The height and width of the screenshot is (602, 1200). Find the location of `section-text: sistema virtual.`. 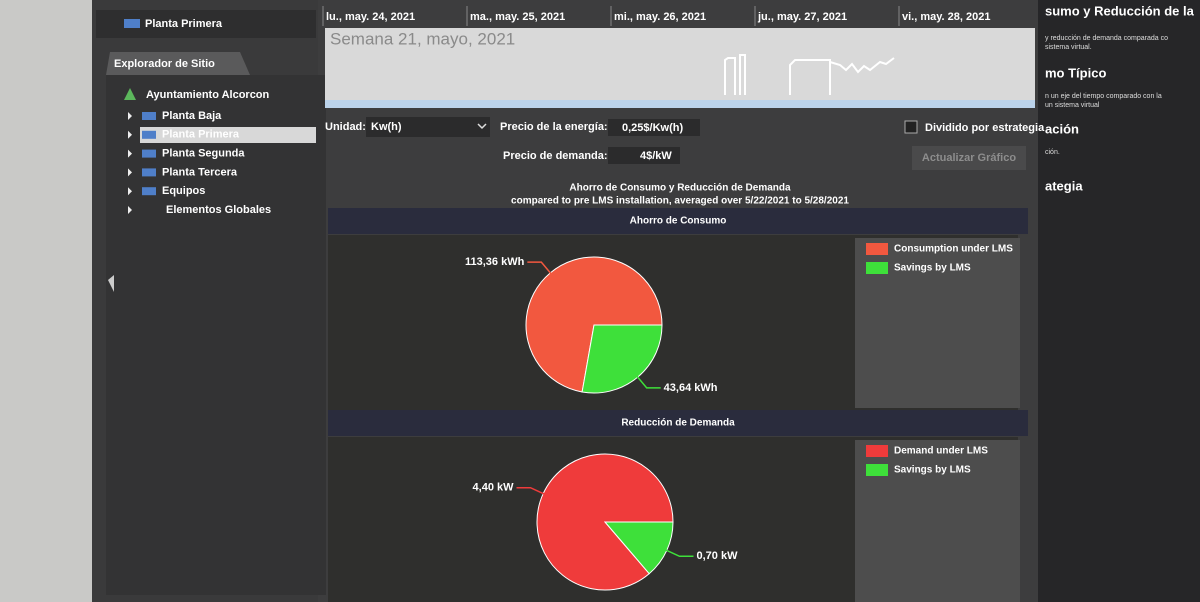

section-text: sistema virtual. is located at coordinates (1068, 47).